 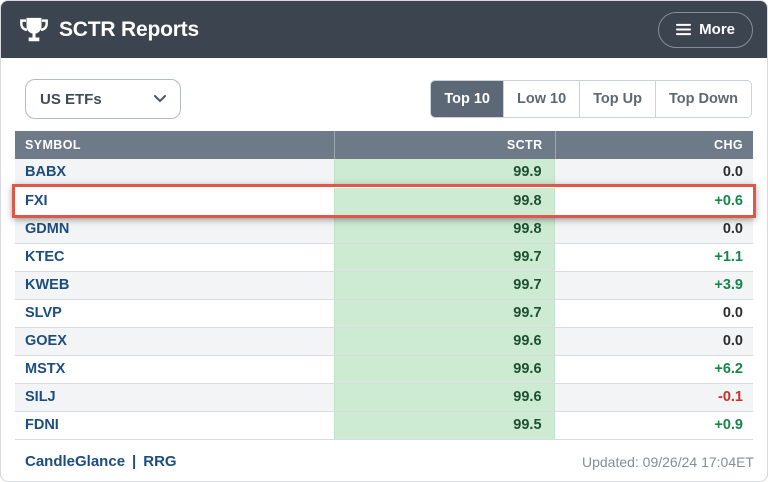 I want to click on tab-top-down: Top Down, so click(x=703, y=99).